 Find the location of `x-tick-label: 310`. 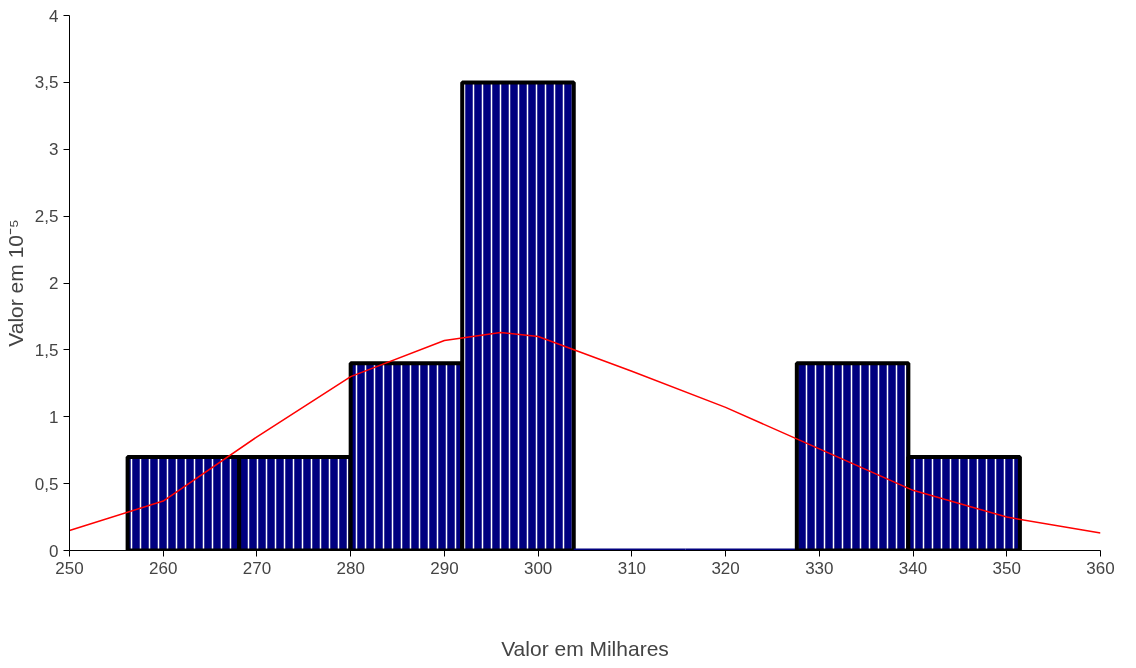

x-tick-label: 310 is located at coordinates (632, 568).